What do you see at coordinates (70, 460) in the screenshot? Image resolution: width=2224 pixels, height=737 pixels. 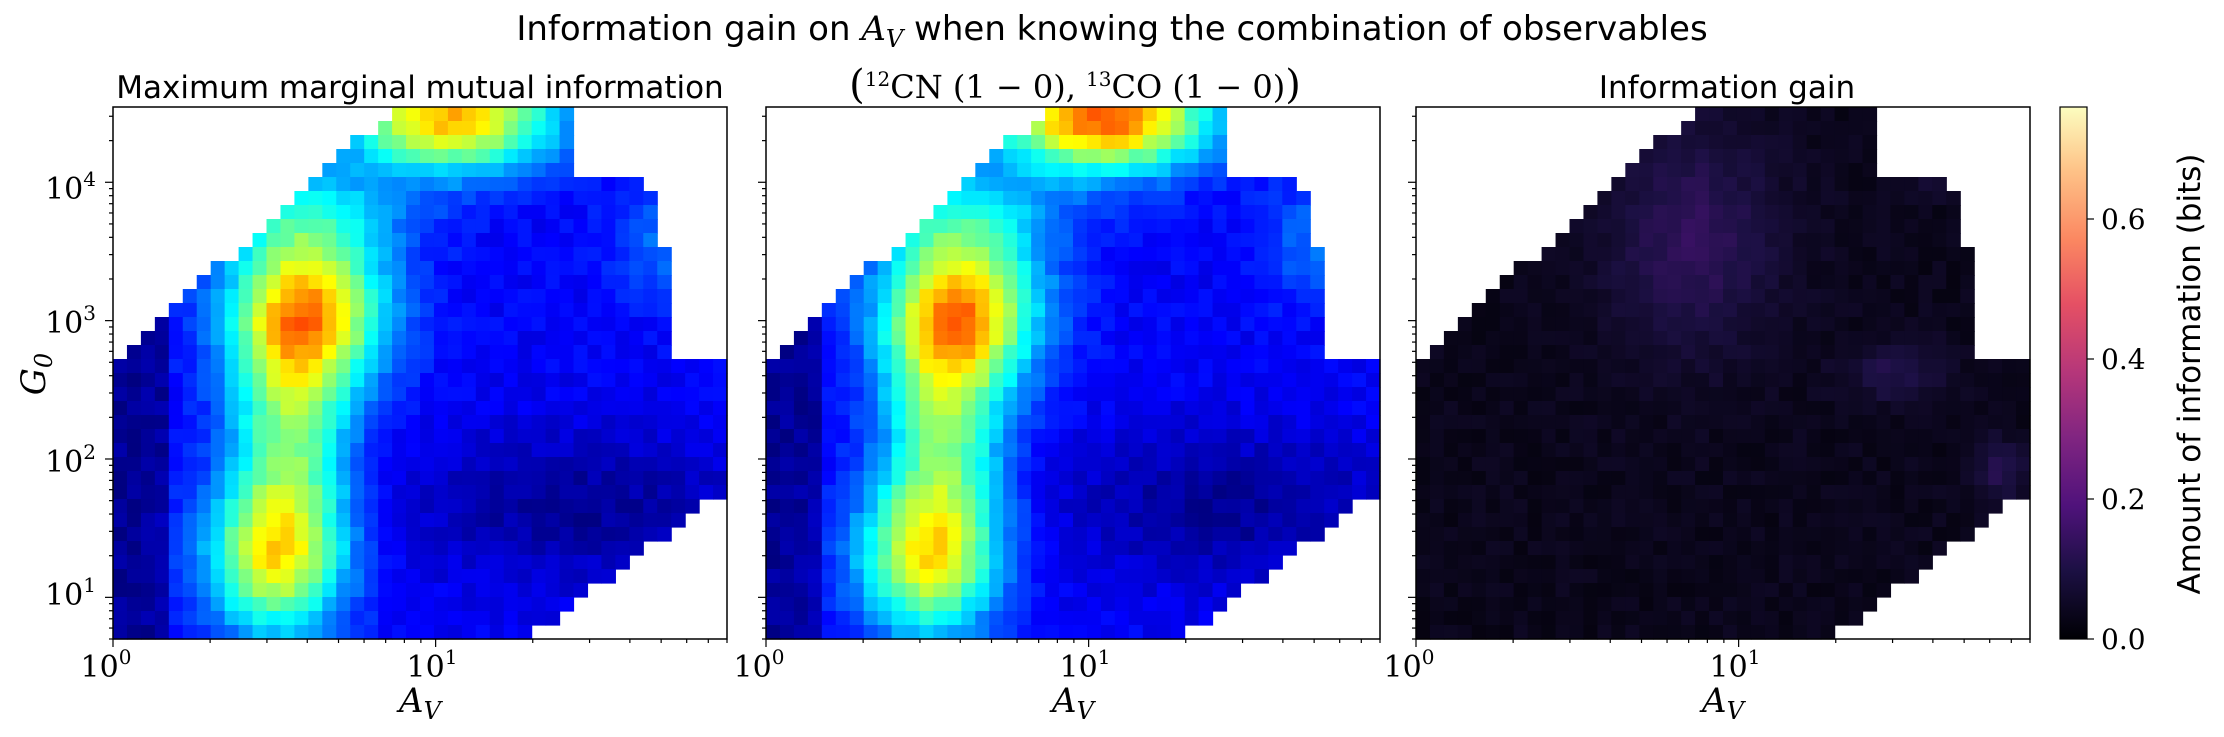 I see `y-tick-label: 102` at bounding box center [70, 460].